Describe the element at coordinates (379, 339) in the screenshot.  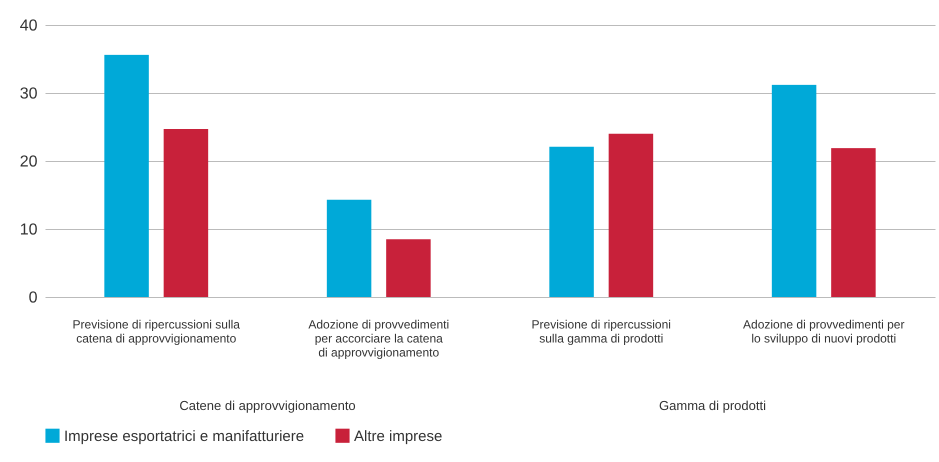
I see `x-tick-label: Adozione di provvedimenti per accorciare la catena di approvvigionamento` at that location.